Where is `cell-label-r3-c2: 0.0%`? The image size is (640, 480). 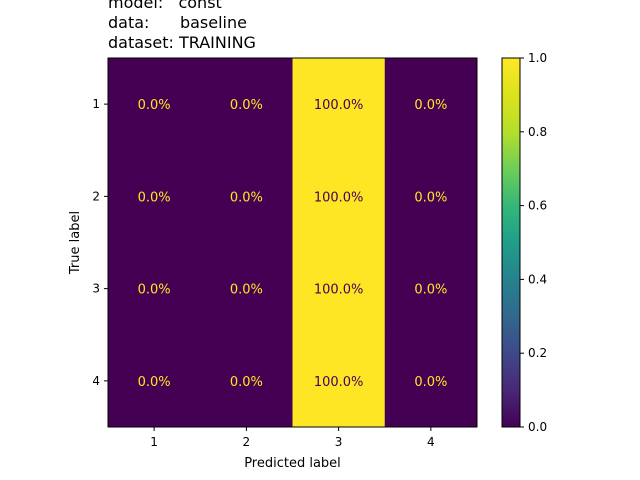 cell-label-r3-c2: 0.0% is located at coordinates (246, 290).